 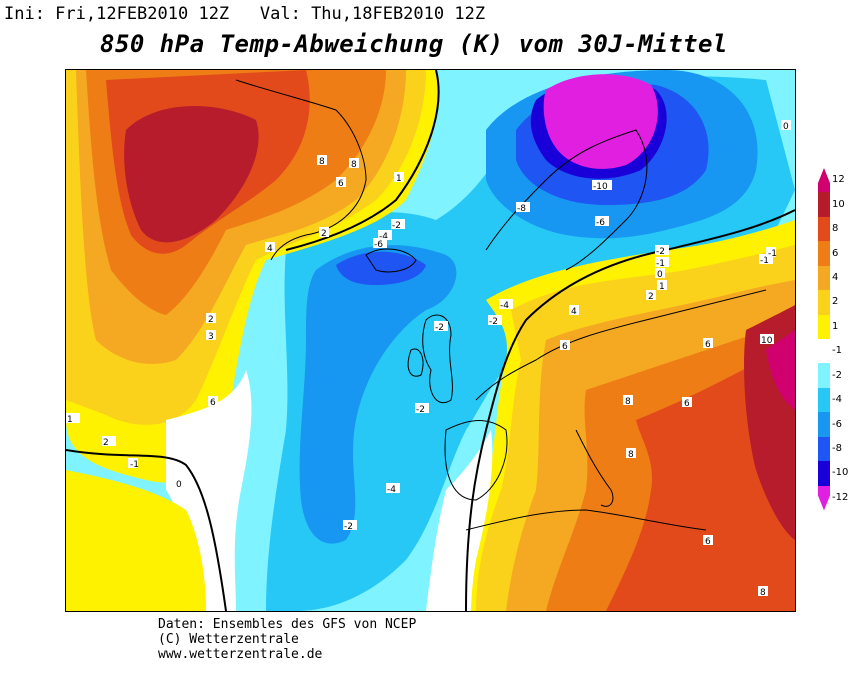 What do you see at coordinates (660, 274) in the screenshot?
I see `contour-label: 0` at bounding box center [660, 274].